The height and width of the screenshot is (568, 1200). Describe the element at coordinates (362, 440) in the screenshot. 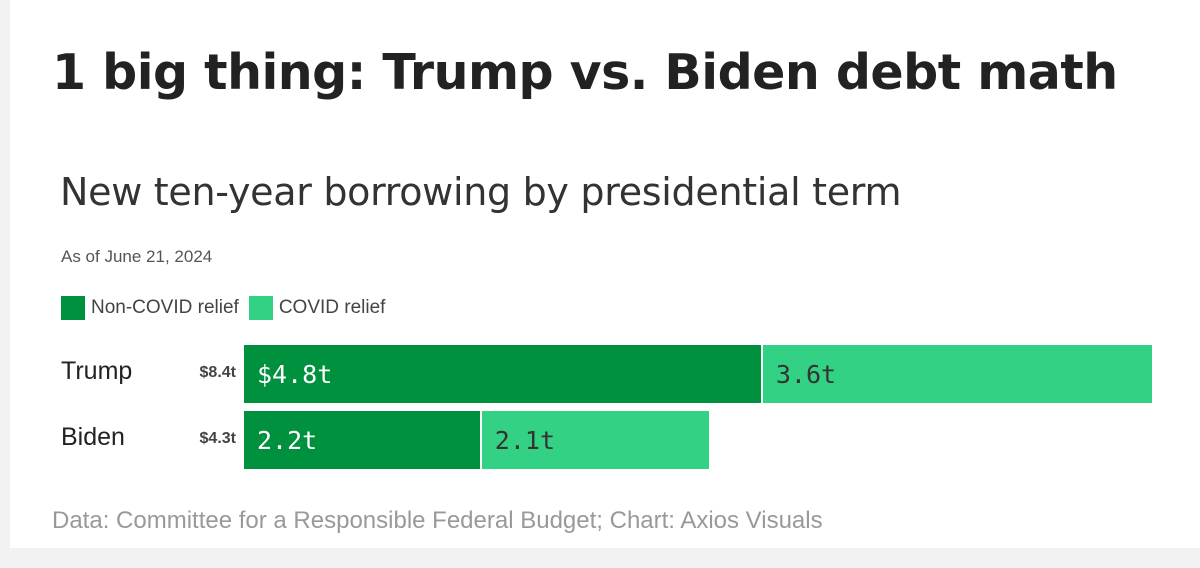

I see `bar-biden-non-covid: 2.2t` at that location.